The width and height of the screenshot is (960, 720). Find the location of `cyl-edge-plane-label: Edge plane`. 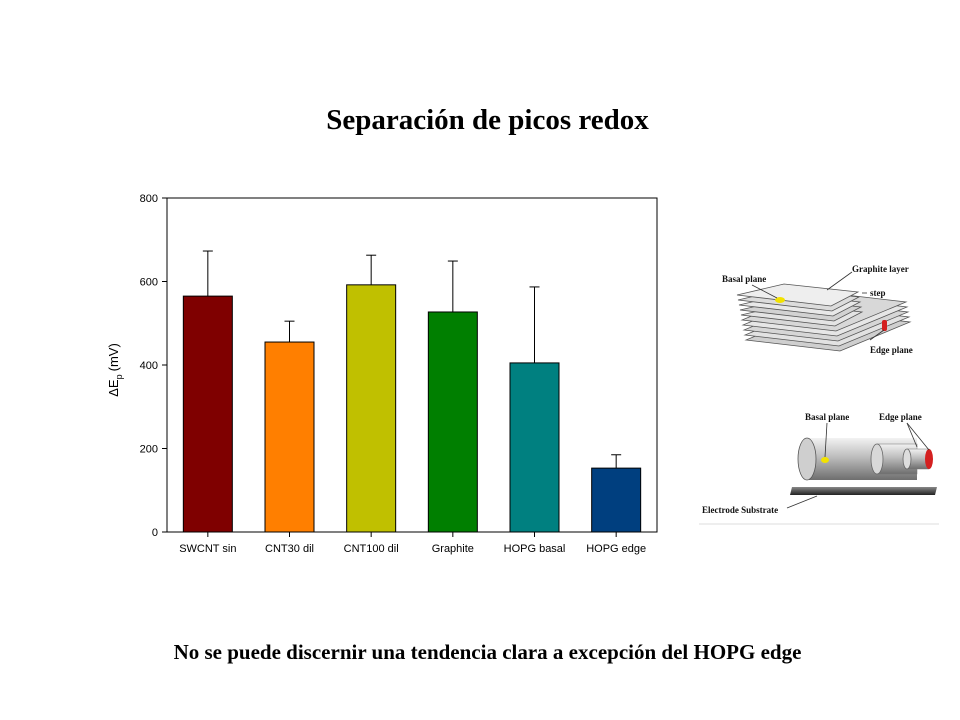

cyl-edge-plane-label: Edge plane is located at coordinates (900, 417).